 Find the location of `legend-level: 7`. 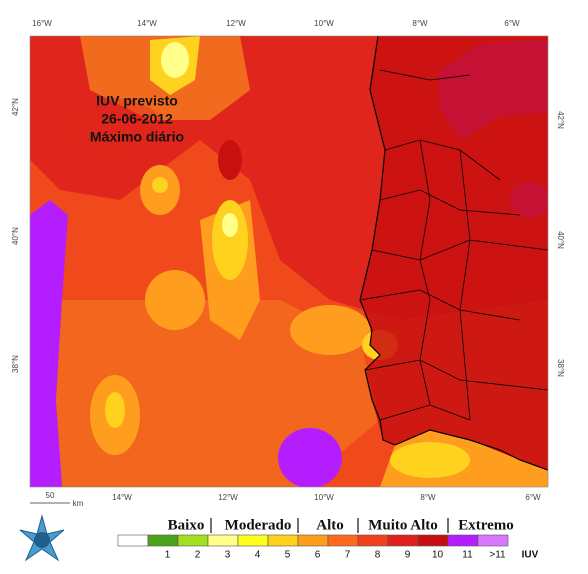

legend-level: 7 is located at coordinates (348, 555).